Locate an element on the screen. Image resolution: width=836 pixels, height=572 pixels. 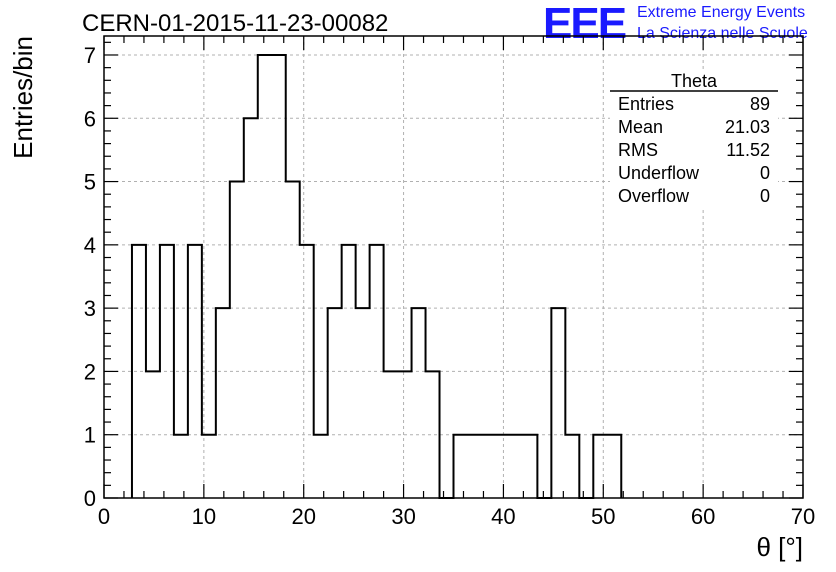
x-tick-label: 70 is located at coordinates (803, 516).